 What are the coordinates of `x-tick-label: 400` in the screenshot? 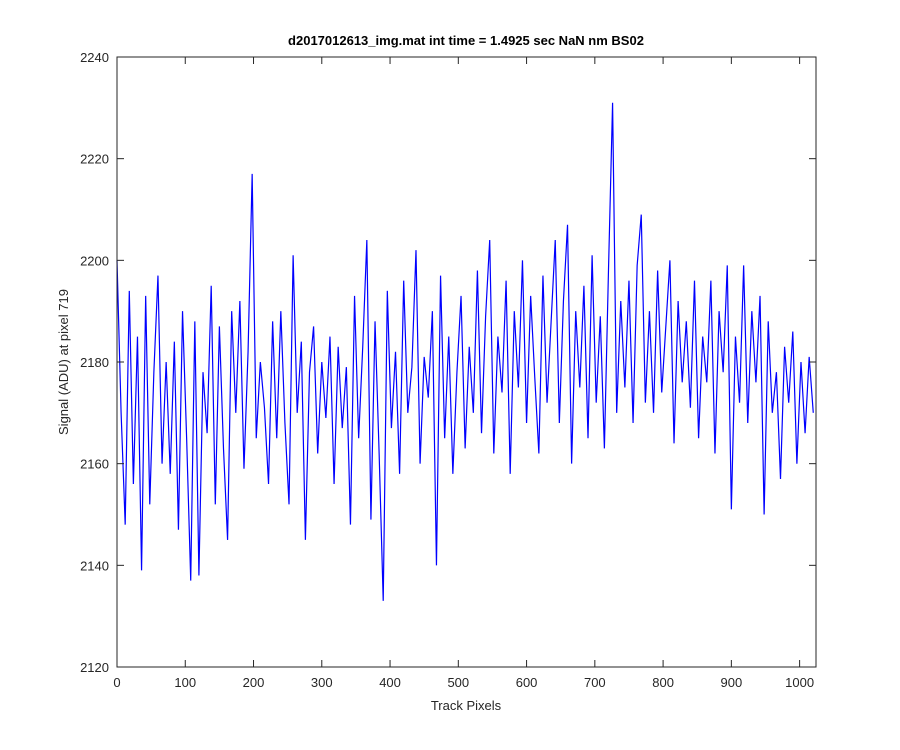 It's located at (390, 682).